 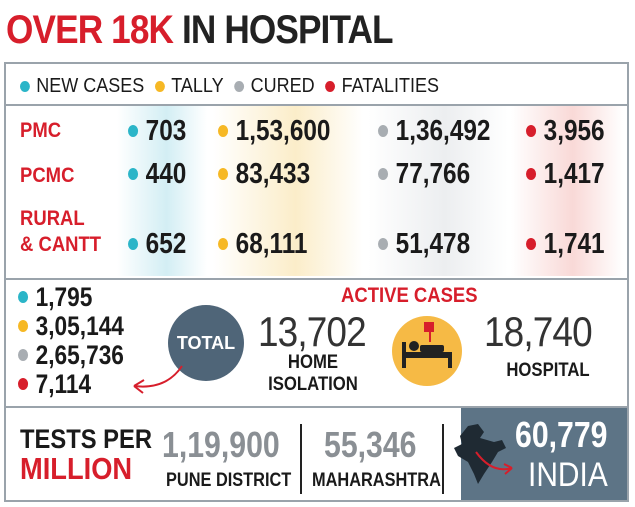 What do you see at coordinates (274, 86) in the screenshot?
I see `legend-item-cured: CURED` at bounding box center [274, 86].